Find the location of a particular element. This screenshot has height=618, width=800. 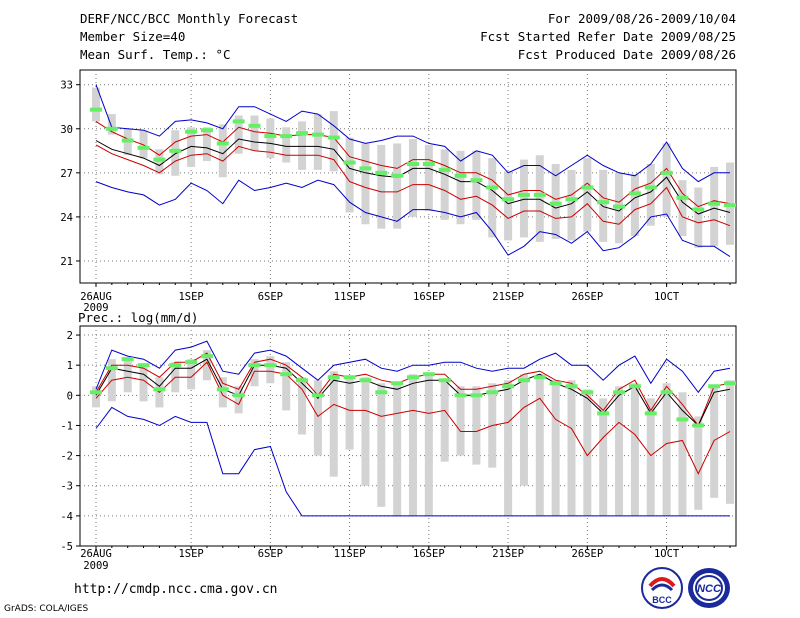

temp-y-tick-label: 30 is located at coordinates (66, 130).